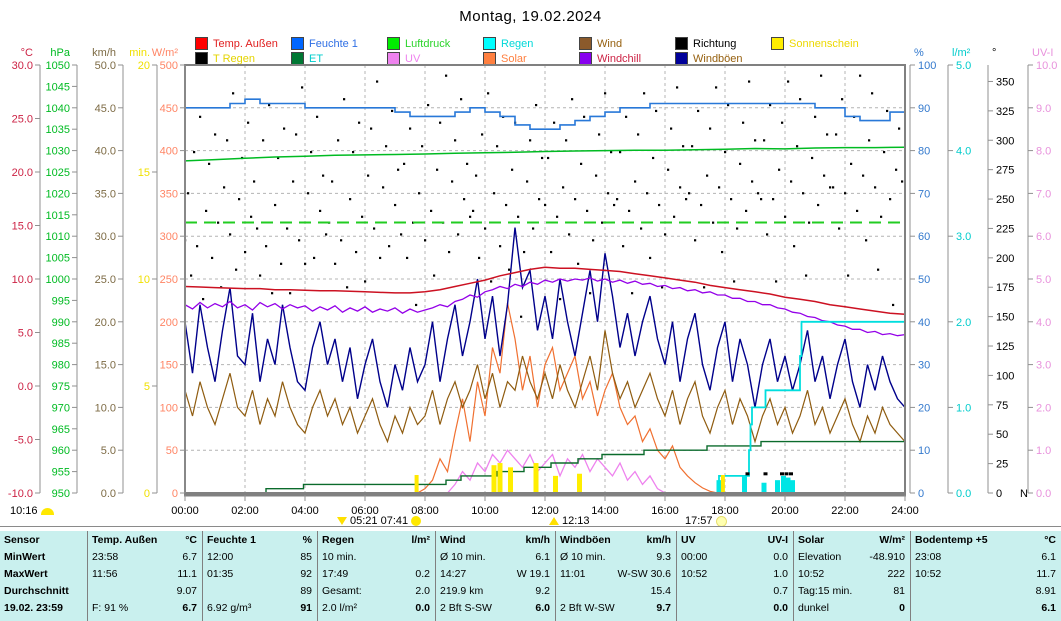 The image size is (1061, 621). What do you see at coordinates (105, 109) in the screenshot?
I see `axis-tick-label: 45.0` at bounding box center [105, 109].